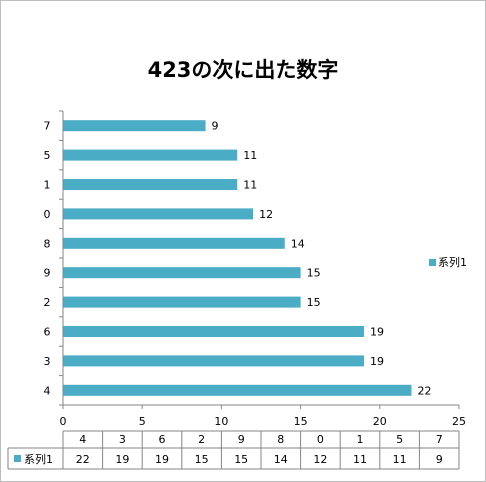 Image resolution: width=486 pixels, height=482 pixels. I want to click on table-header-cell: 8, so click(280, 439).